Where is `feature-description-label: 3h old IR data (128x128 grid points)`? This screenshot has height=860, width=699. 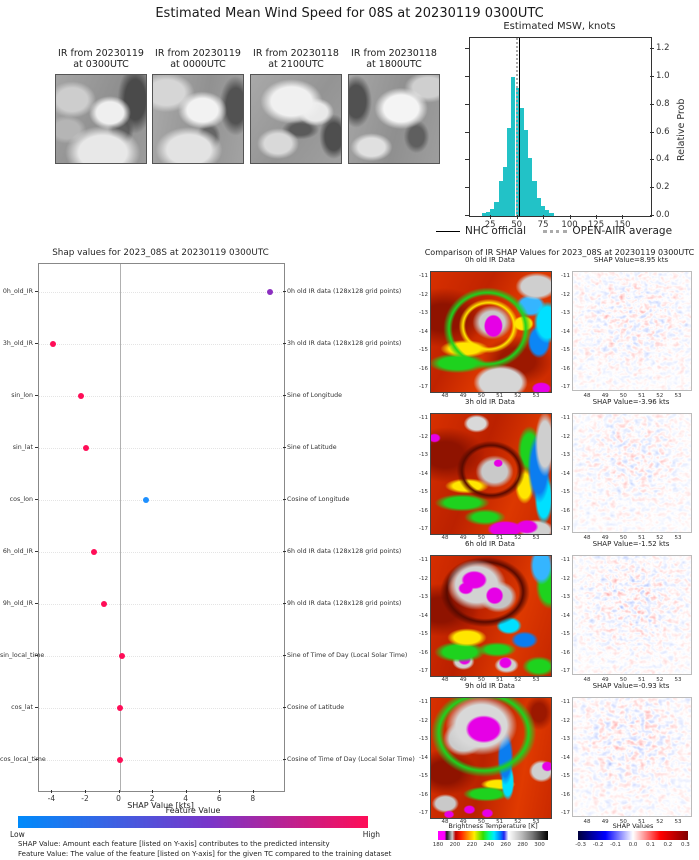
feature-description-label: 3h old IR data (128x128 grid points) is located at coordinates (344, 343).